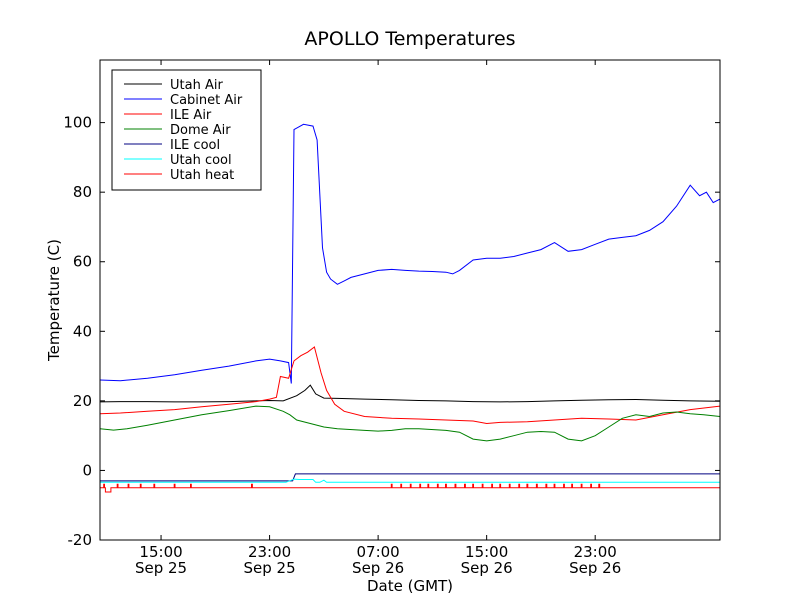 This screenshot has width=800, height=600. I want to click on legend-label: Cabinet Air, so click(206, 100).